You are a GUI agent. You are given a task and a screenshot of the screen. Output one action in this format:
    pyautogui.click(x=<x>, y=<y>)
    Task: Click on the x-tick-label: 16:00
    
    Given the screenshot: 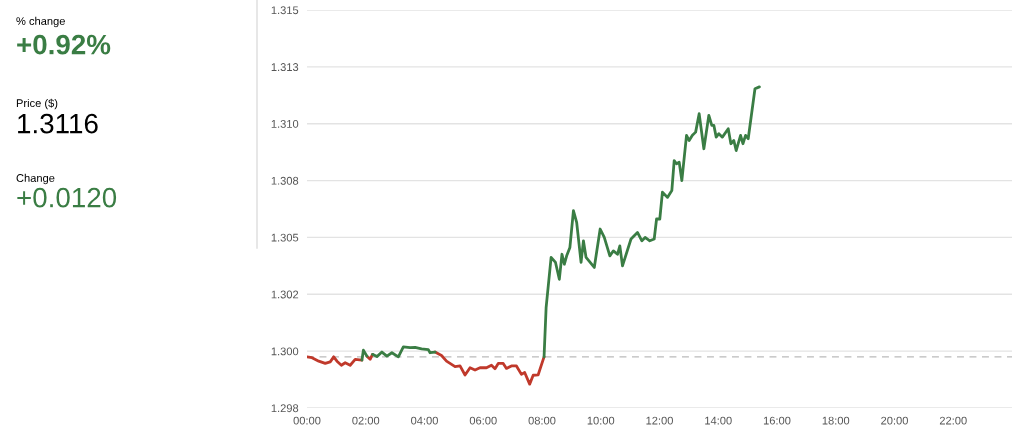 What is the action you would take?
    pyautogui.click(x=777, y=420)
    